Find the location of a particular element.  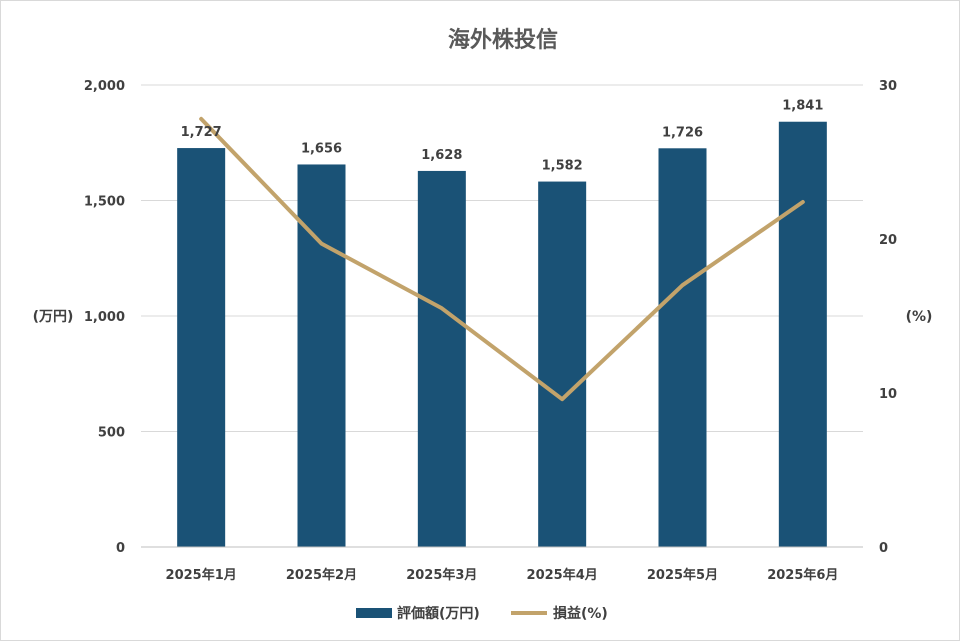

x-tick-label: 2025年2月 is located at coordinates (321, 575).